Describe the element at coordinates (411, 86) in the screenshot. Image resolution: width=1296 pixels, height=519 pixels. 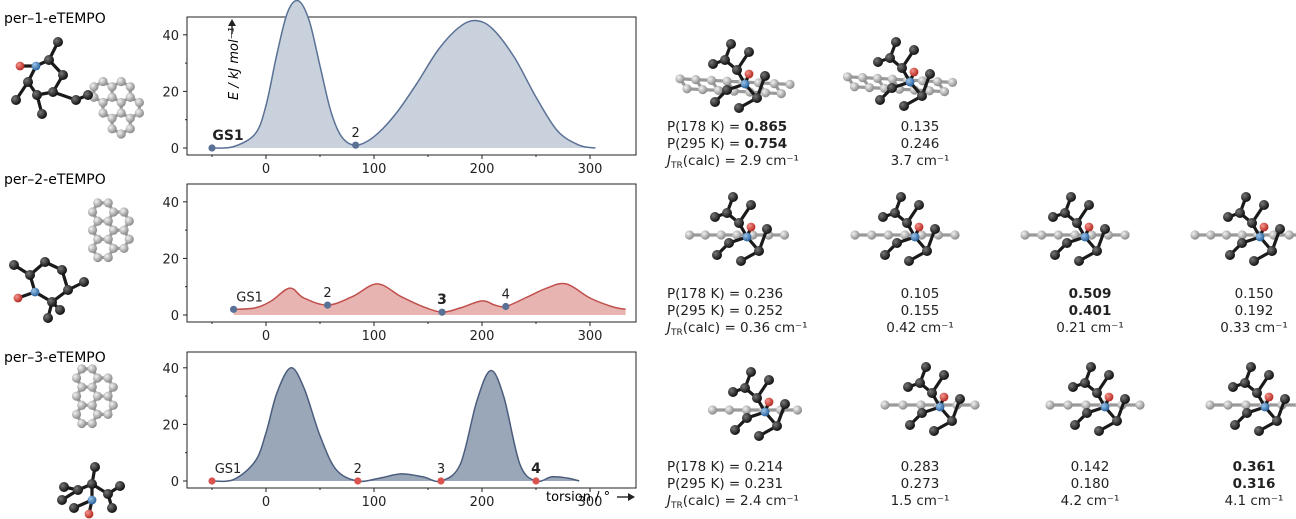
I see `plot-frame` at that location.